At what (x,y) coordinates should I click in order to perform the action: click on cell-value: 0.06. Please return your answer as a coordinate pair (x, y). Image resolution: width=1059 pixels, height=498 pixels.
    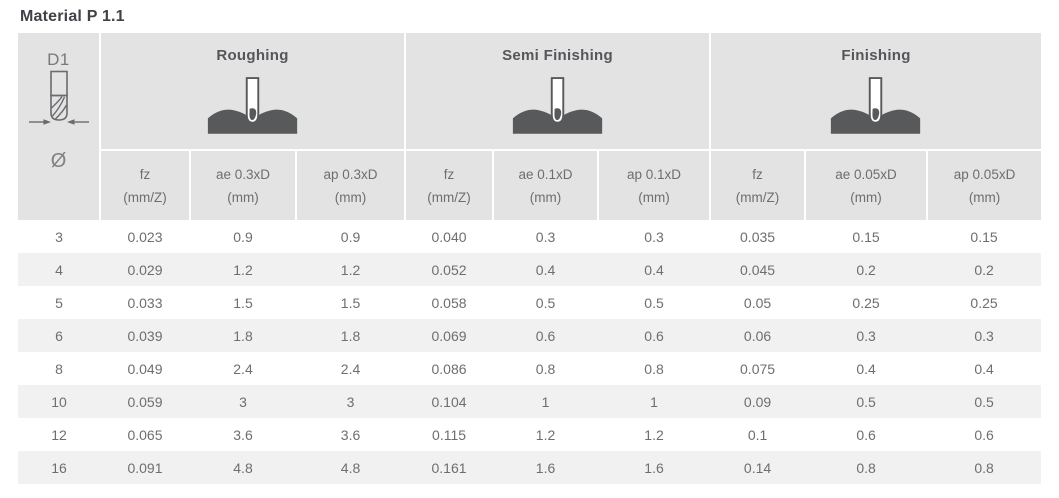
    Looking at the image, I should click on (757, 335).